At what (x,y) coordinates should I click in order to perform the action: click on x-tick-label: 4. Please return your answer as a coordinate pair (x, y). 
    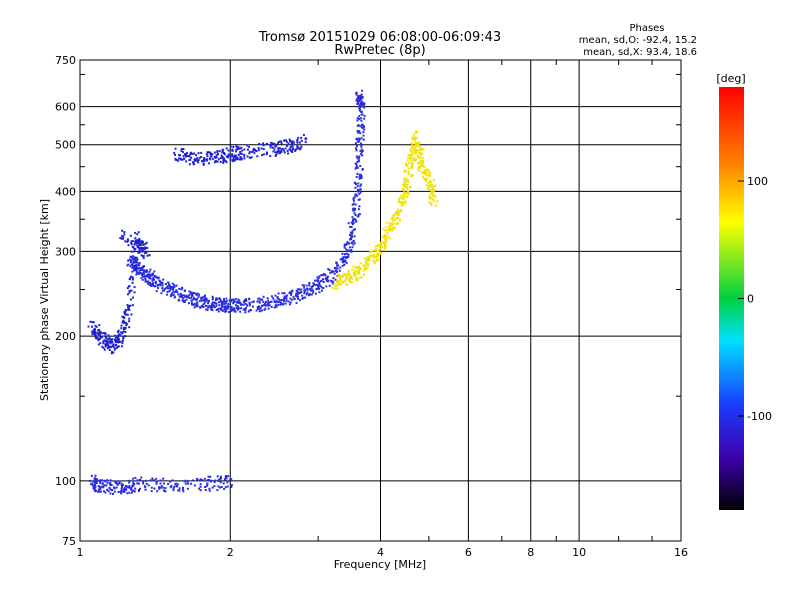
    Looking at the image, I should click on (380, 552).